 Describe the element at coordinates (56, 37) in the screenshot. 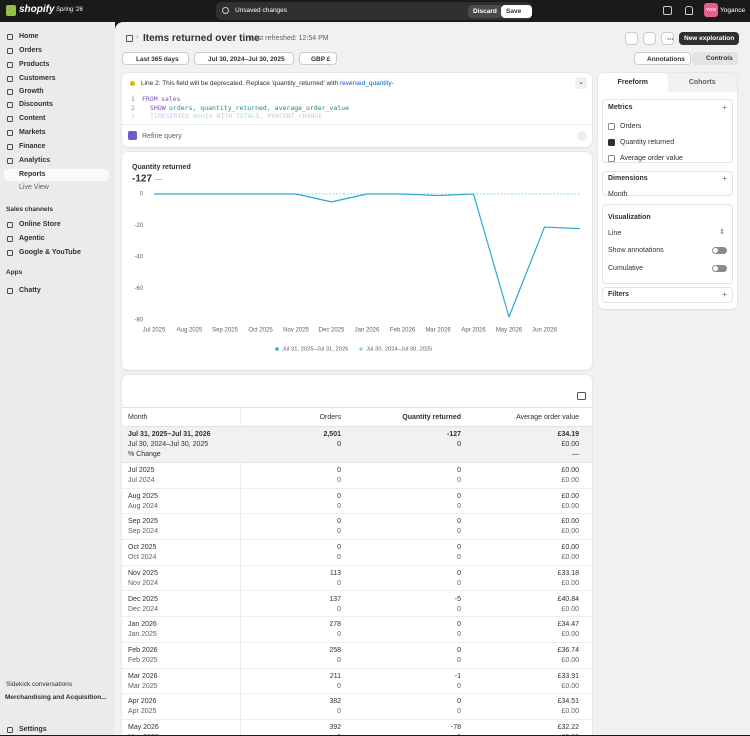

I see `nav-item: Home` at that location.